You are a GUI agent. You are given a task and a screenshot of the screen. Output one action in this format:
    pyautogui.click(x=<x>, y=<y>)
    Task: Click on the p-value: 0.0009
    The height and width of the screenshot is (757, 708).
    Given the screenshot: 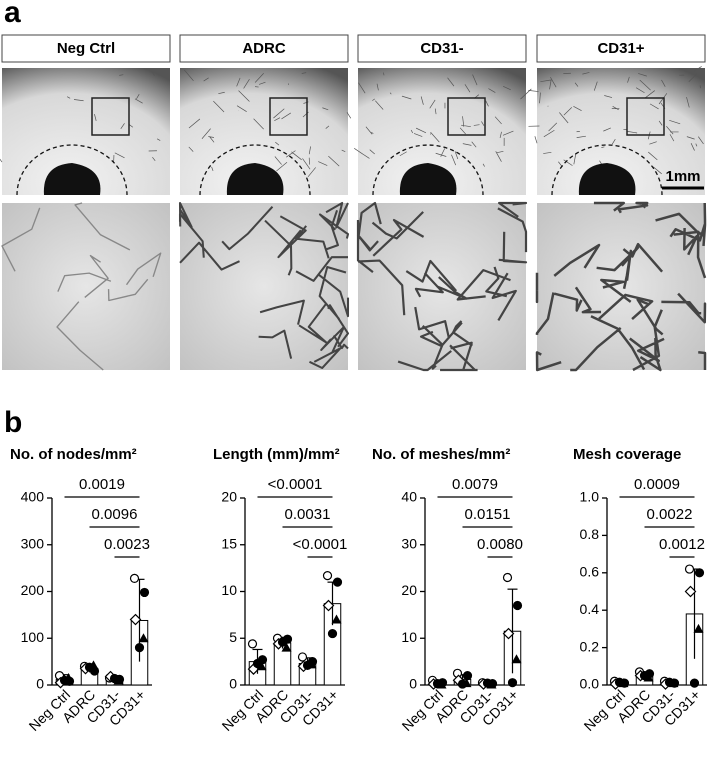 What is the action you would take?
    pyautogui.click(x=657, y=484)
    